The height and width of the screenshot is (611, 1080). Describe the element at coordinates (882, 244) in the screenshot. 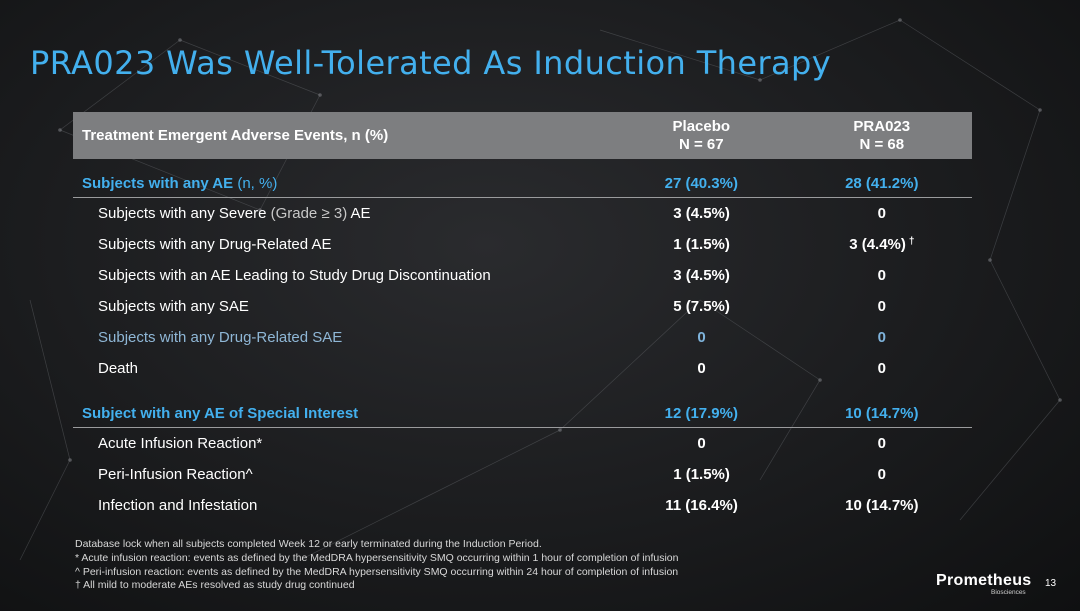

I see `row-pra023-value: 3 (4.4%) †` at that location.